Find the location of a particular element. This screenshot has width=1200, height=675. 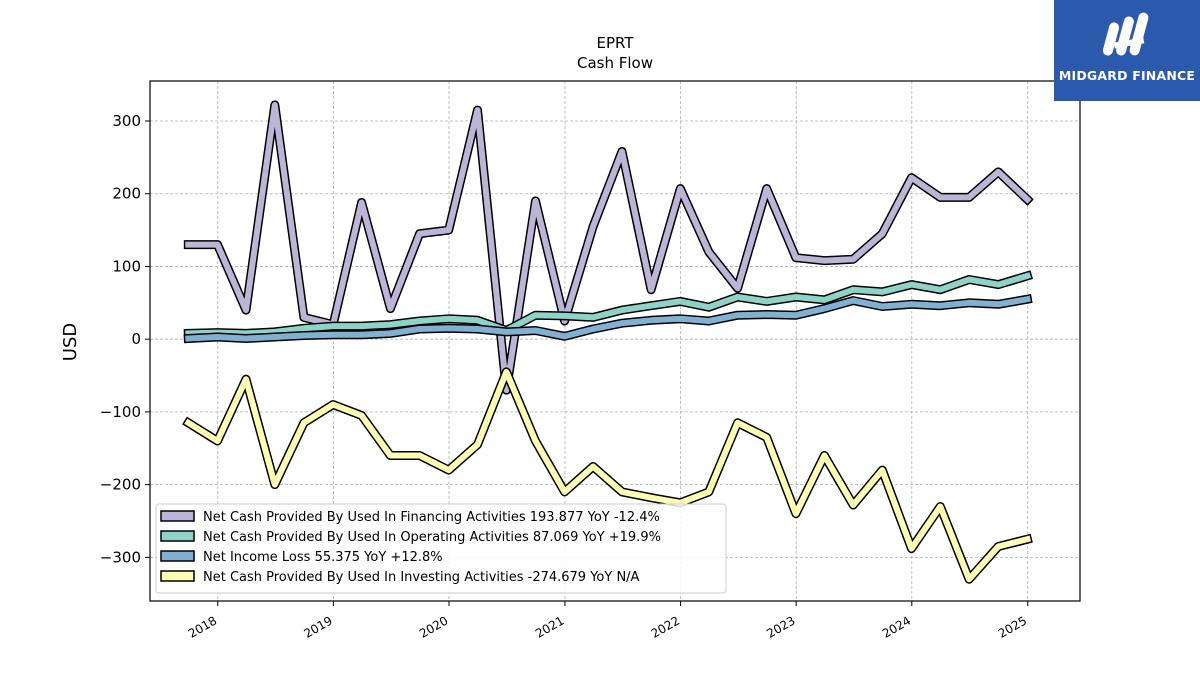

series-line-net-income-loss is located at coordinates (608, 318).